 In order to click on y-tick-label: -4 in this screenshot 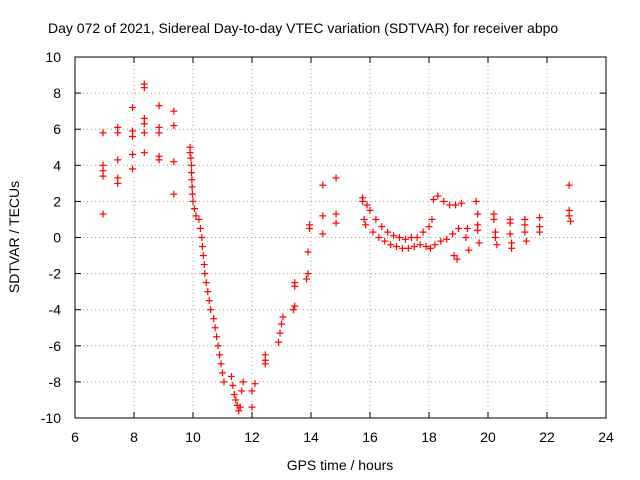, I will do `click(55, 310)`.